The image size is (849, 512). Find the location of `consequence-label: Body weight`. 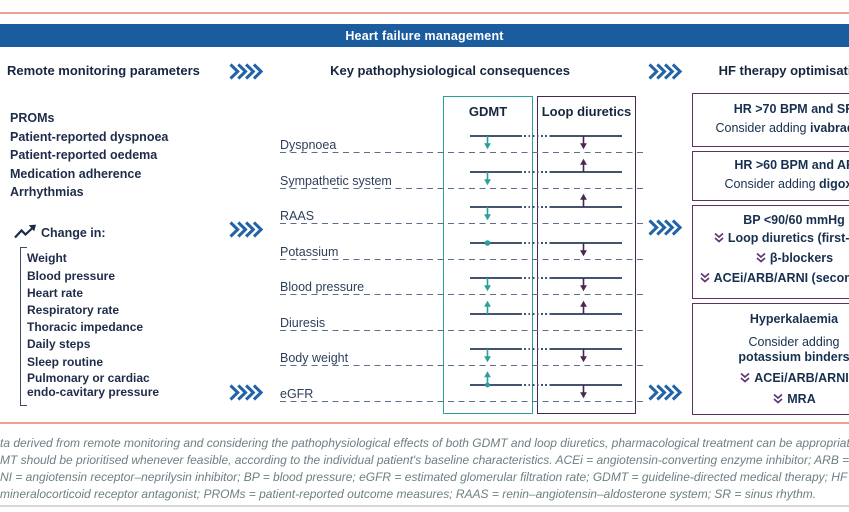

consequence-label: Body weight is located at coordinates (314, 358).